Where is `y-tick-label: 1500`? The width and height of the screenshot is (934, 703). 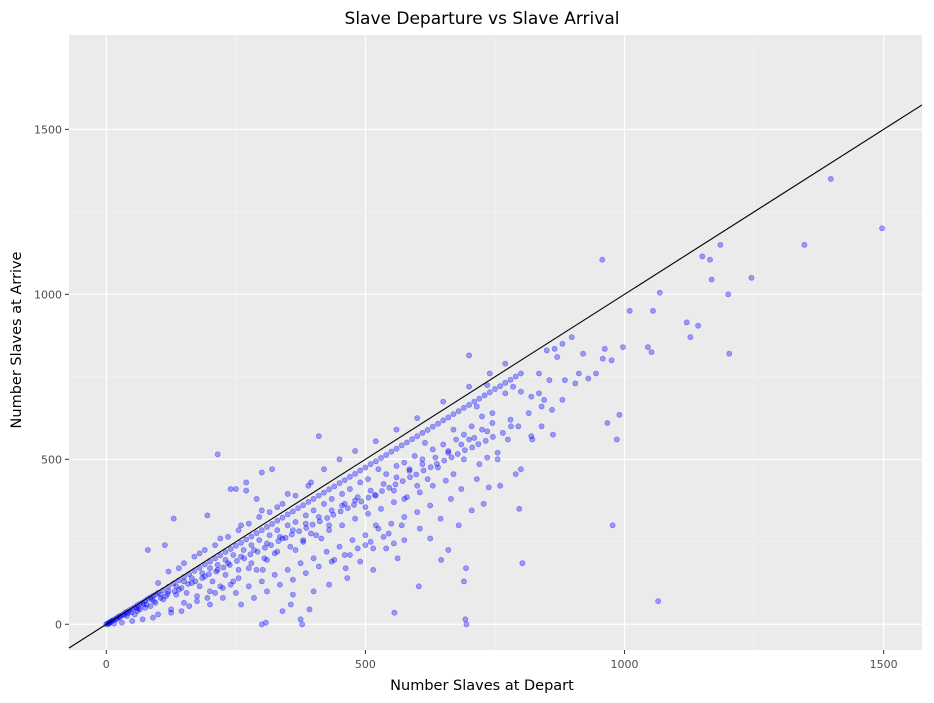 y-tick-label: 1500 is located at coordinates (48, 129).